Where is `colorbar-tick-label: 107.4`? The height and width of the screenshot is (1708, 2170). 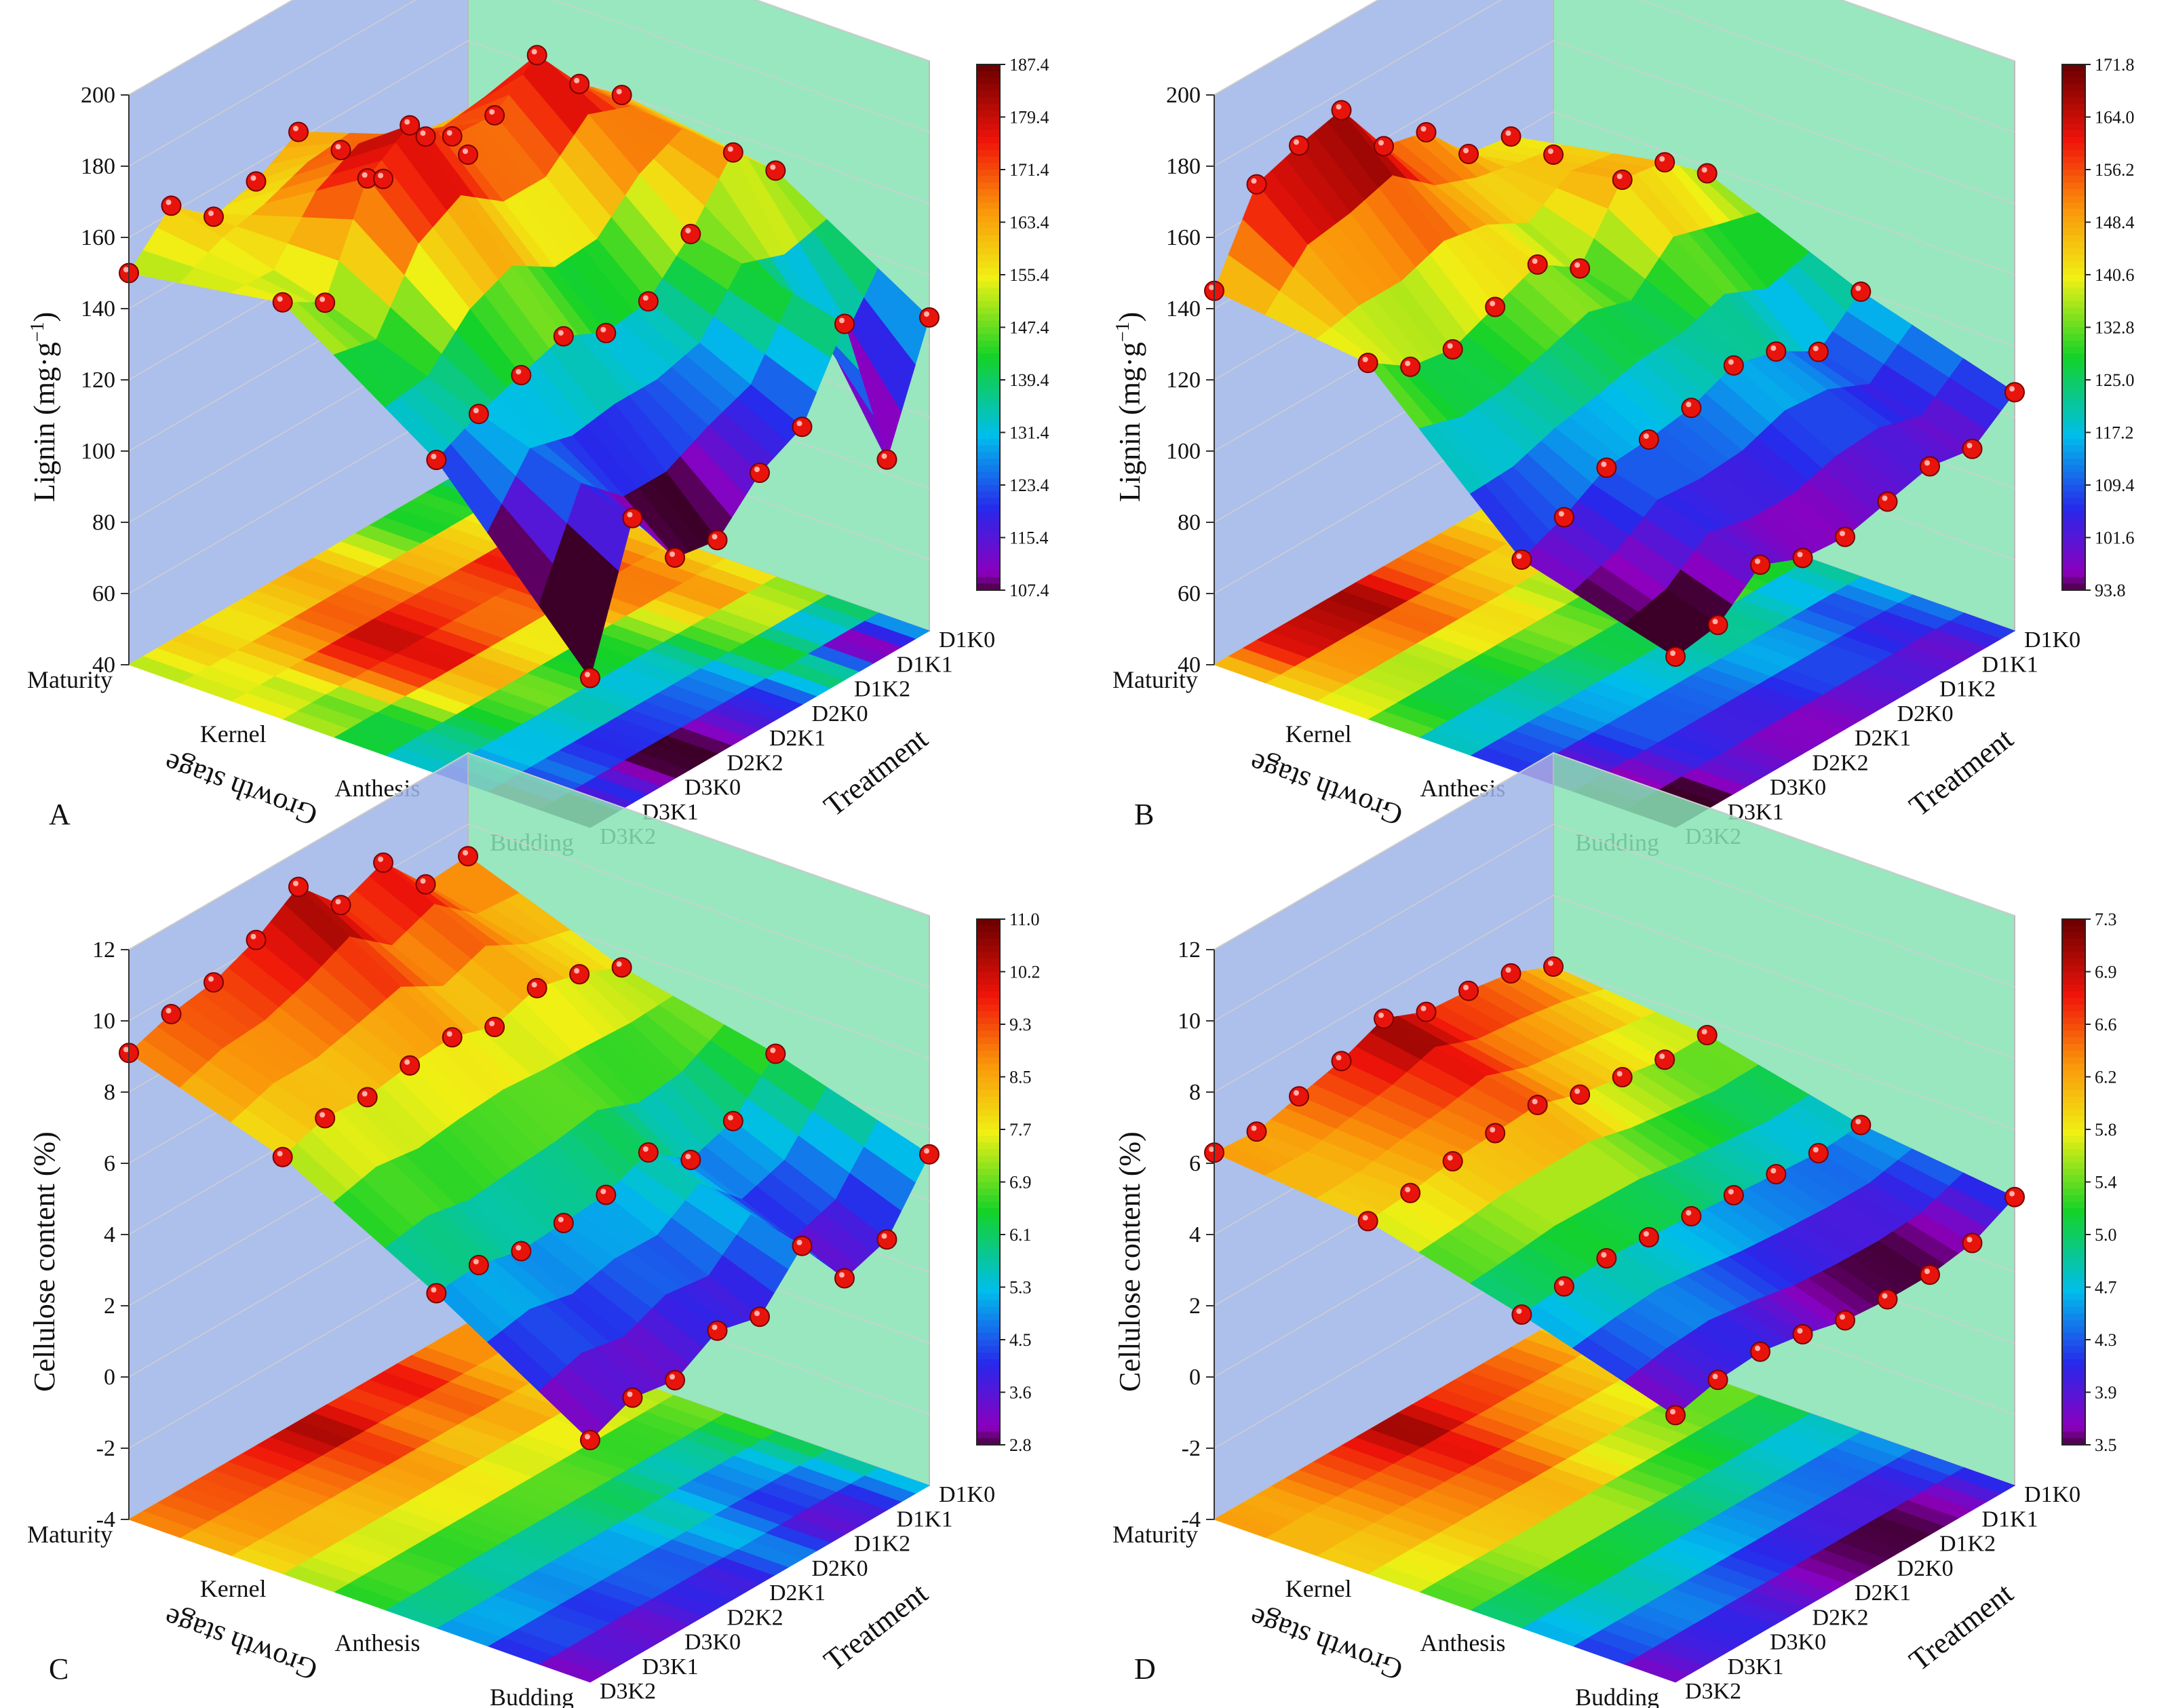
colorbar-tick-label: 107.4 is located at coordinates (1029, 590).